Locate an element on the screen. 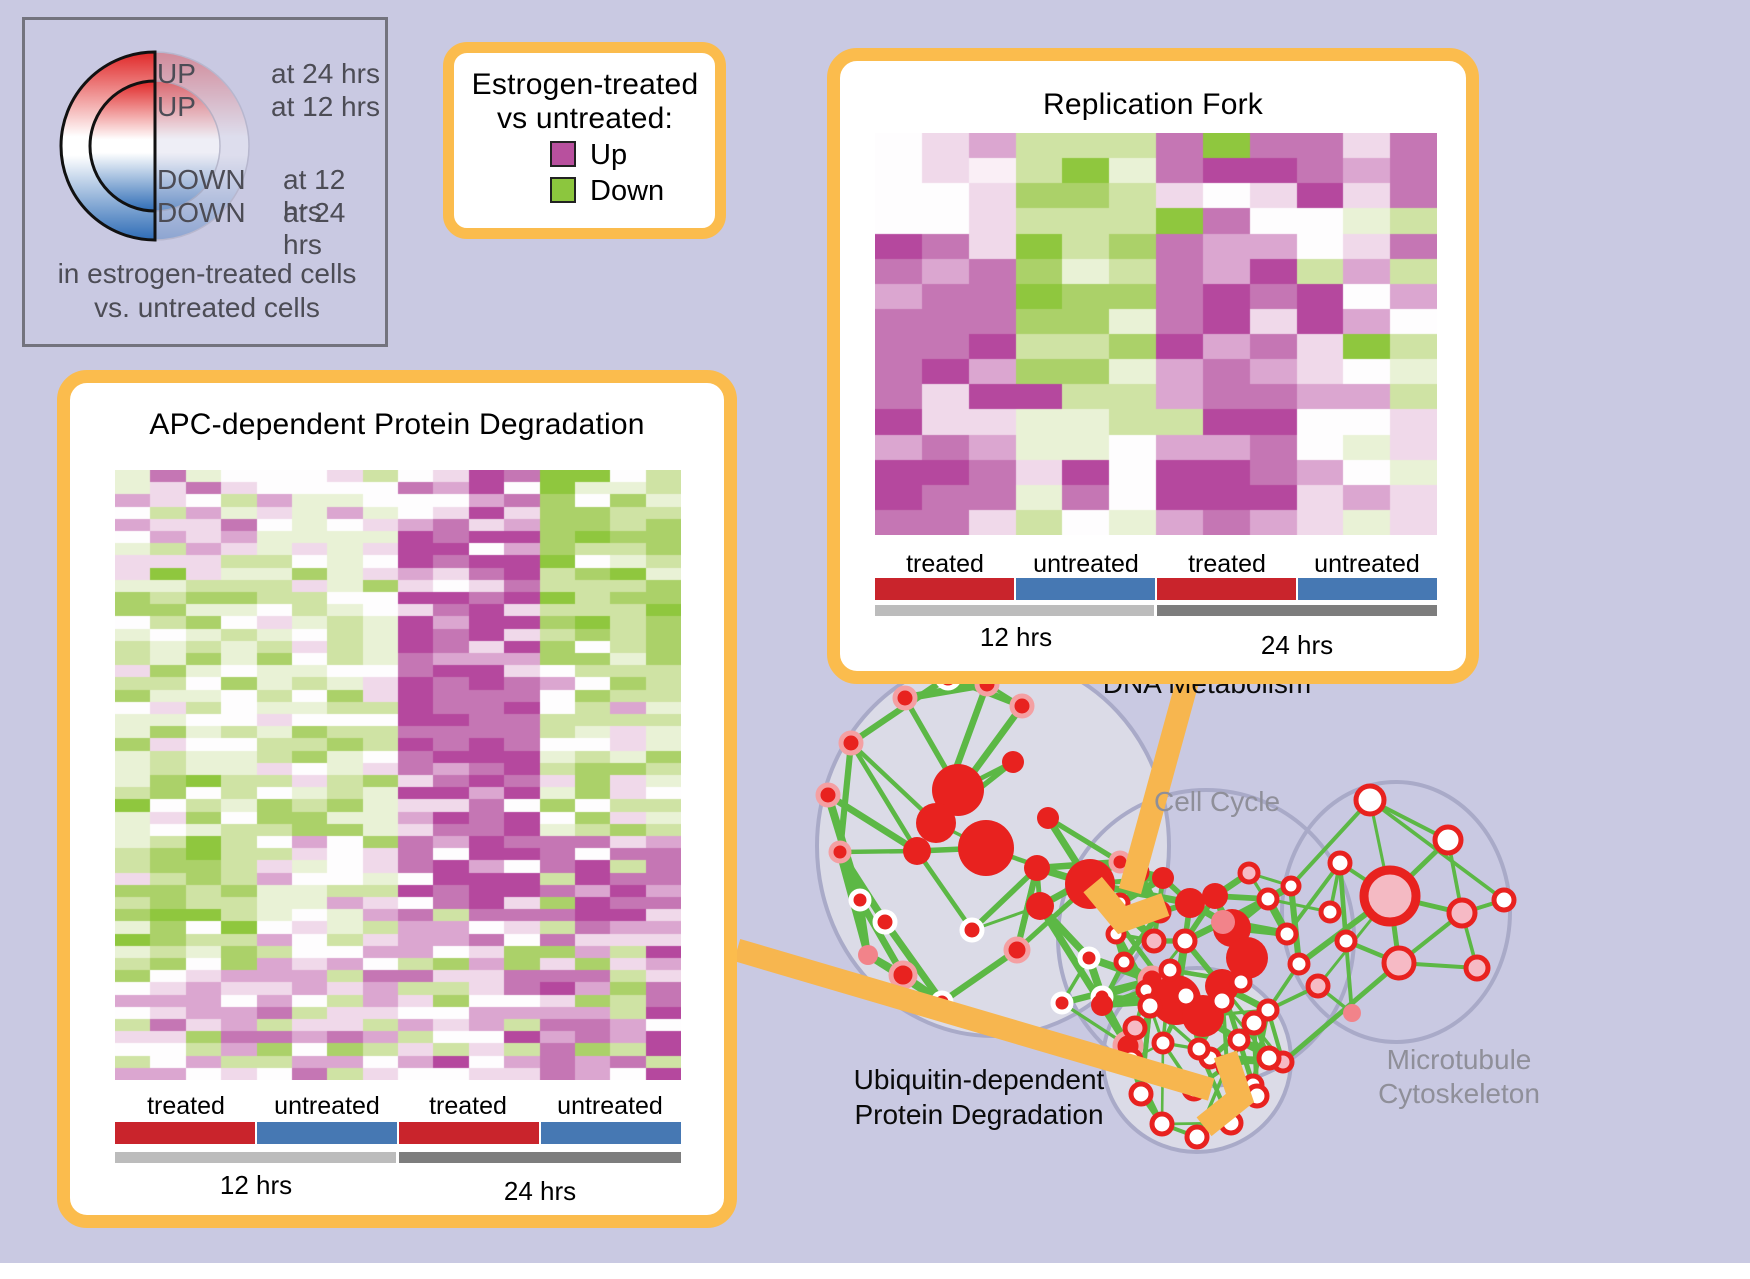 The height and width of the screenshot is (1279, 1750). cluster-label-5: Protein Degradation is located at coordinates (979, 1114).